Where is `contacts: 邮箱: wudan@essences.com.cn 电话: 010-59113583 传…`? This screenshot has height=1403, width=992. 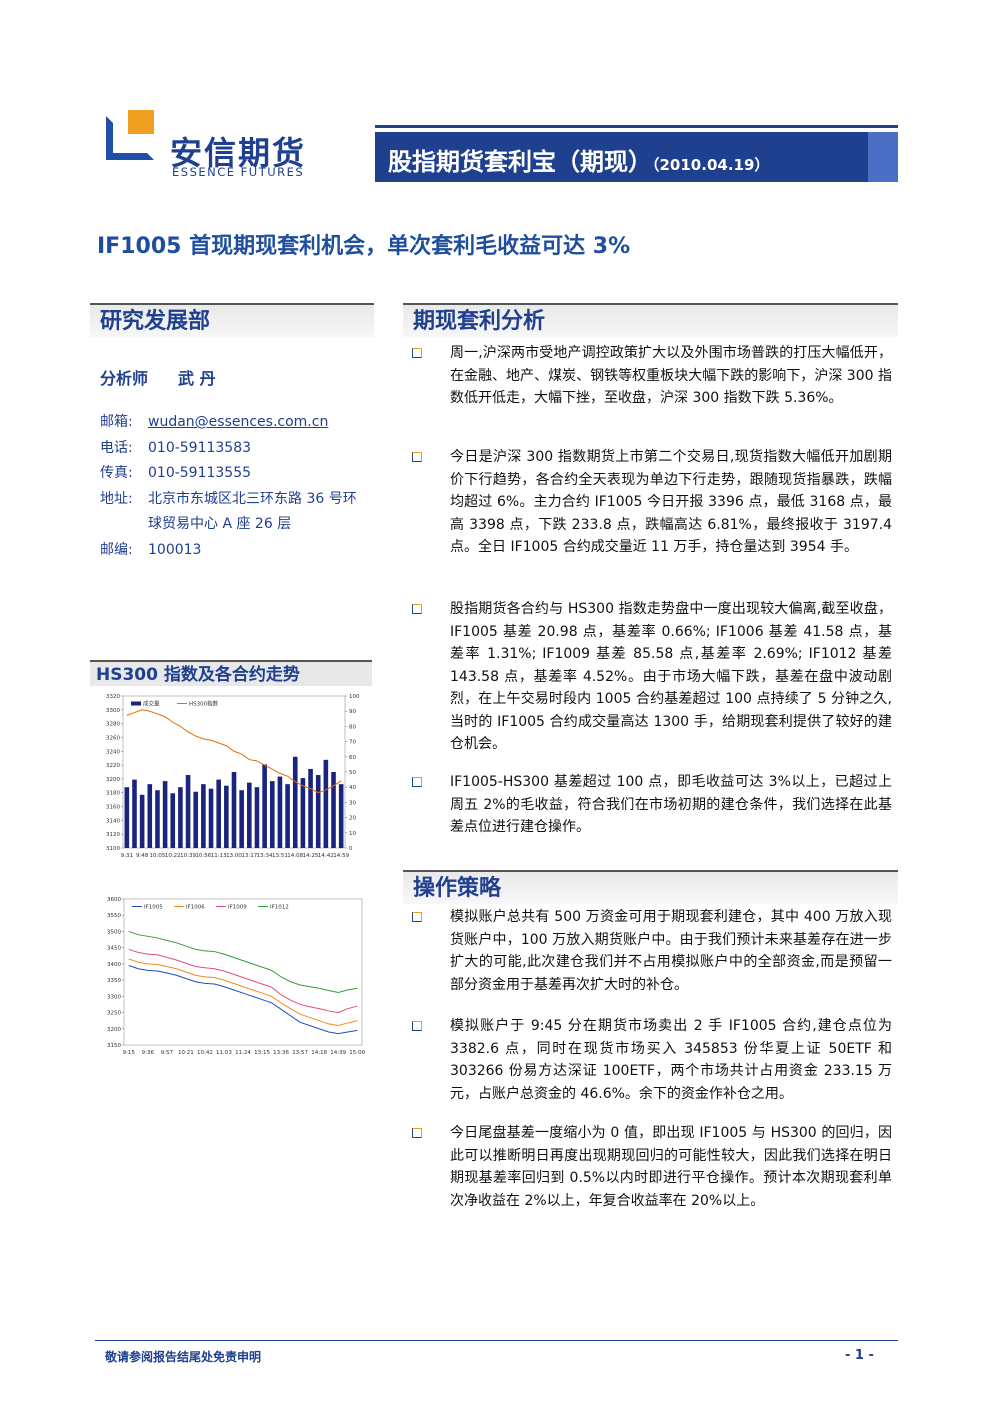 contacts: 邮箱: wudan@essences.com.cn 电话: 010-59113583 传… is located at coordinates (235, 486).